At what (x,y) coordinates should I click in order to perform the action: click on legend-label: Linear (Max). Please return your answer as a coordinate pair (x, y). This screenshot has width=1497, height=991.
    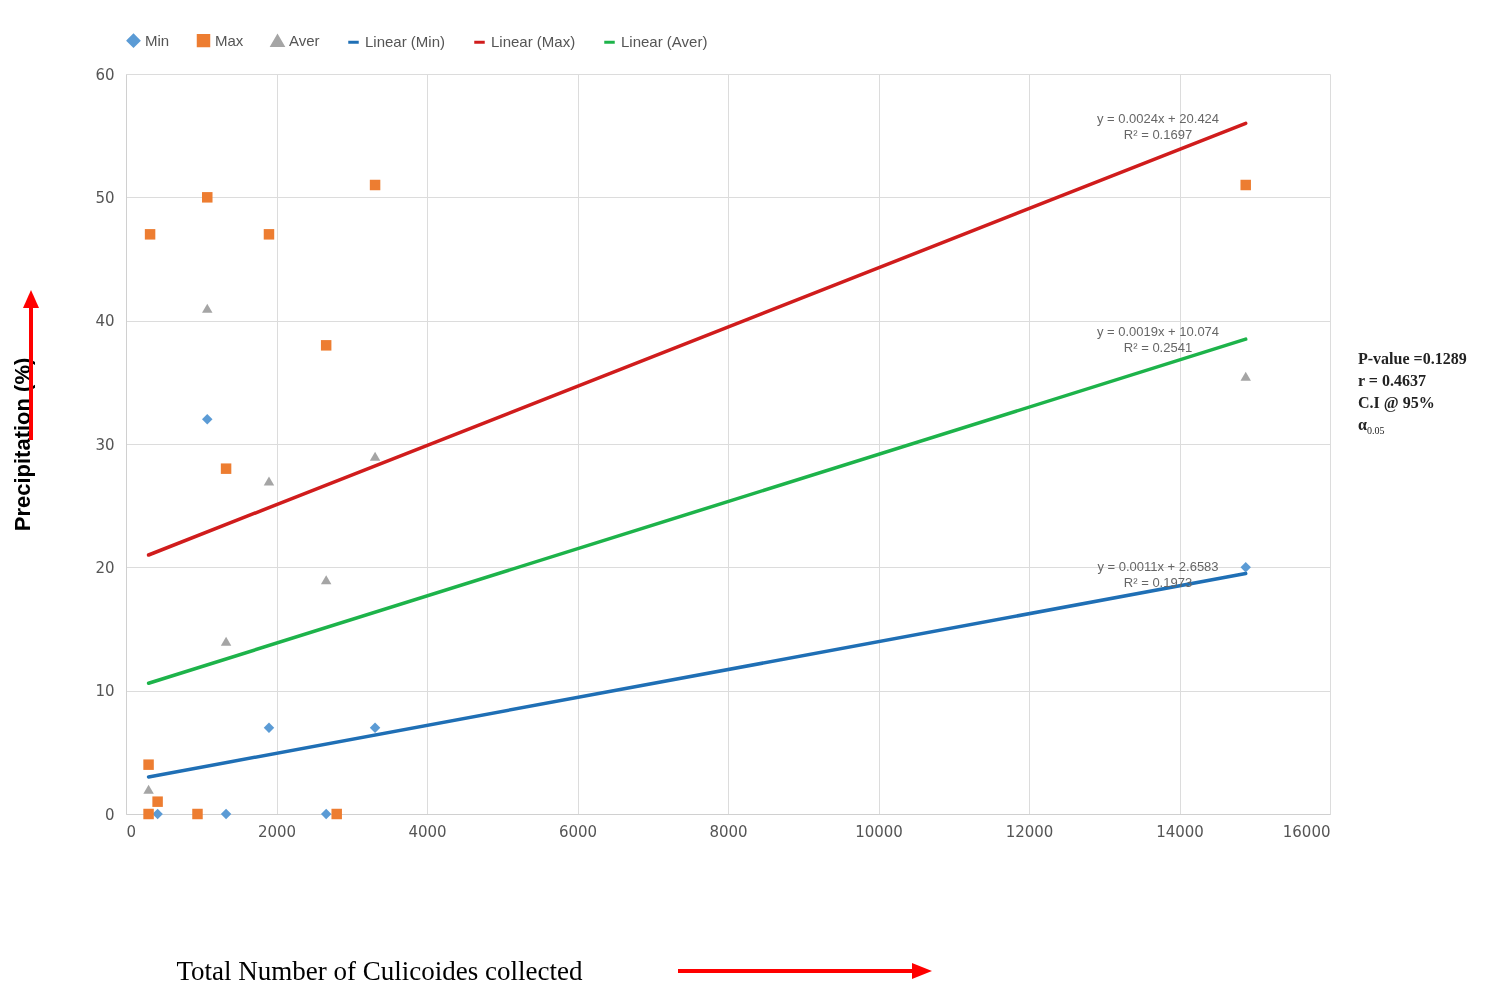
    Looking at the image, I should click on (533, 42).